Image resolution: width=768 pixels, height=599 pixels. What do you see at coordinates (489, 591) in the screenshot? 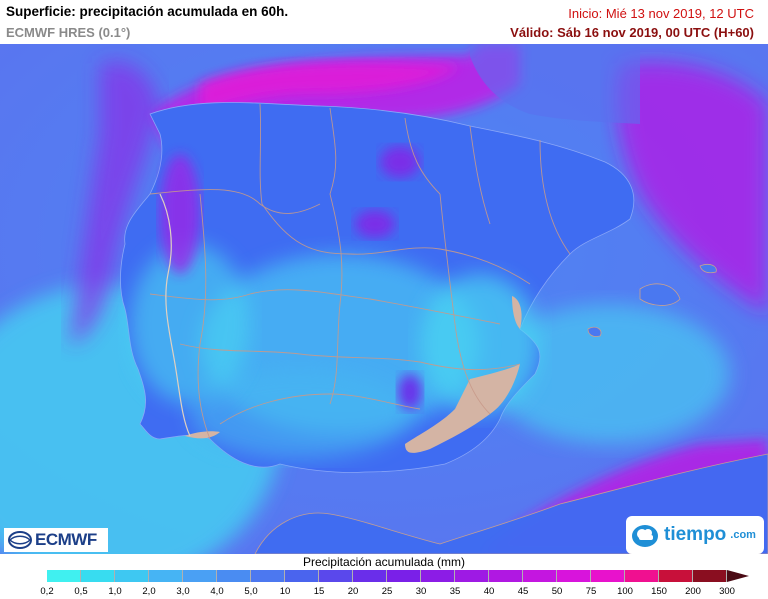
I see `scale-tick-label: 40` at bounding box center [489, 591].